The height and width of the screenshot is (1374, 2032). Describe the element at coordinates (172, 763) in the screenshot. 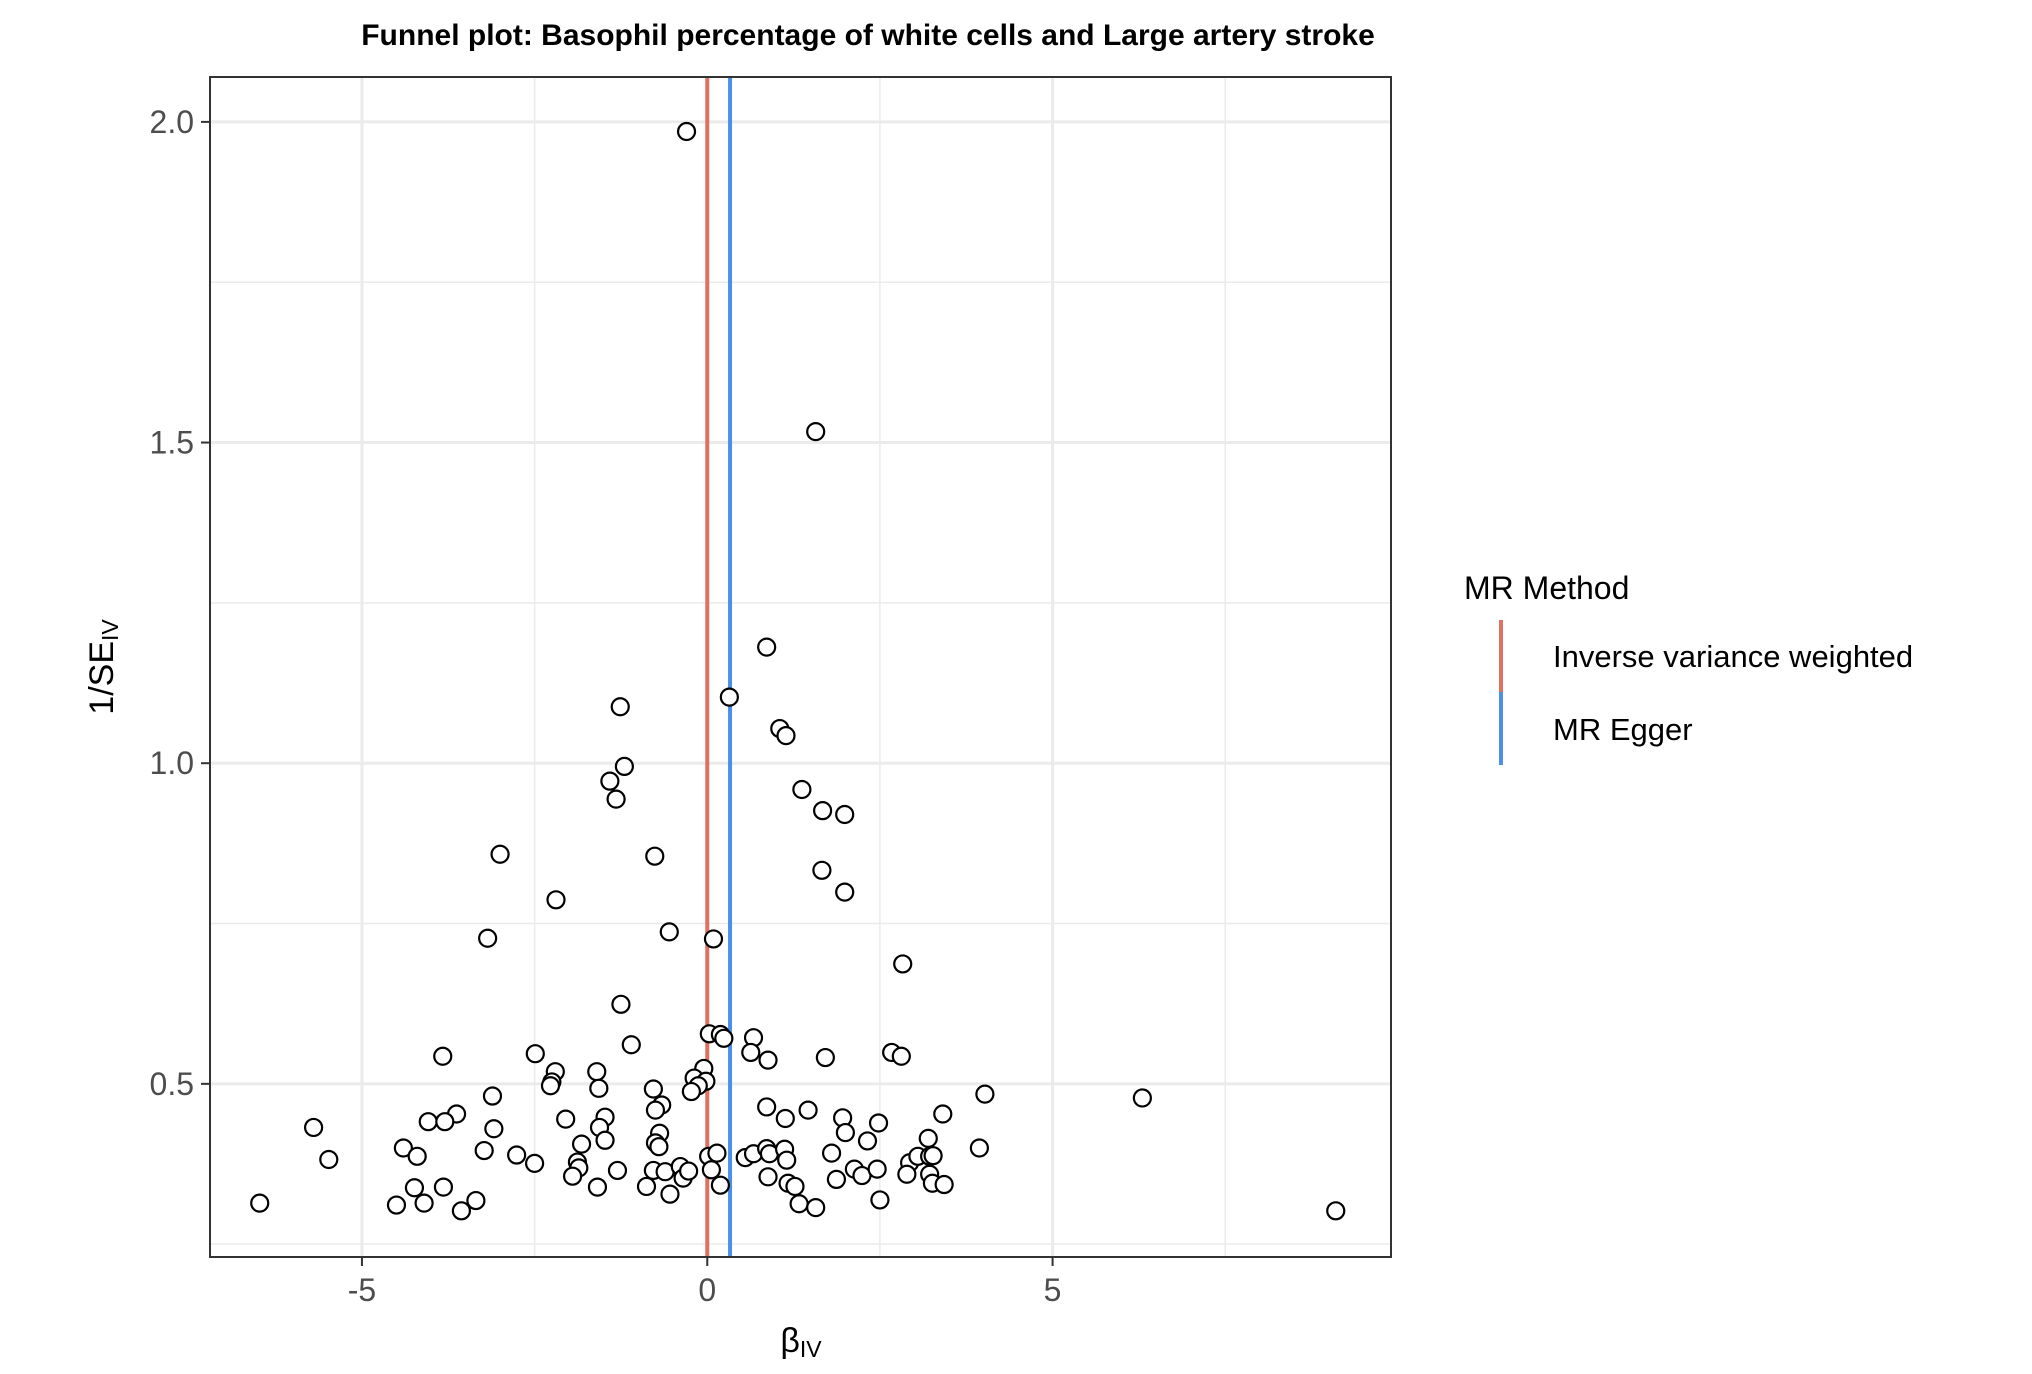

I see `y-tick-label-1: 1.0` at that location.